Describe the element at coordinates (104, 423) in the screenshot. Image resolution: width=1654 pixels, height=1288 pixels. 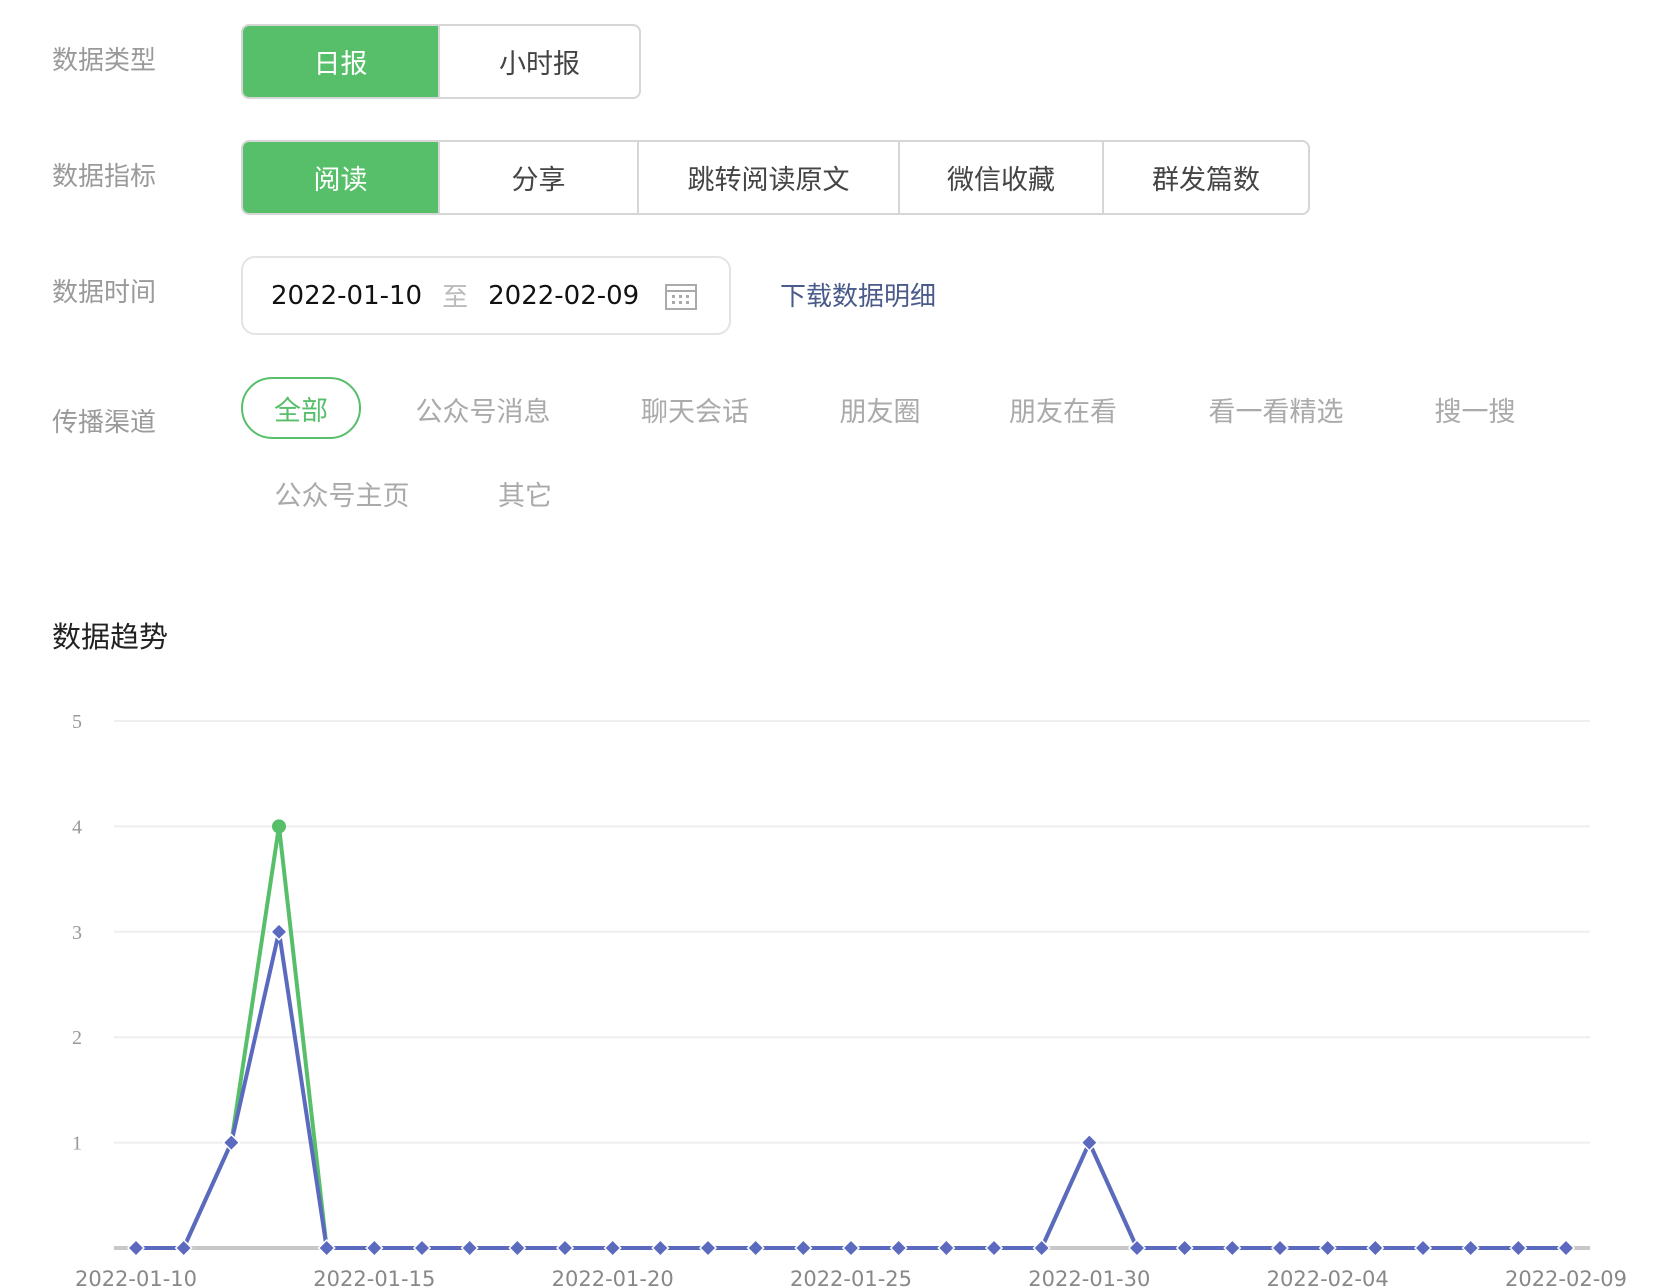
I see `channel-label: 传播渠道` at that location.